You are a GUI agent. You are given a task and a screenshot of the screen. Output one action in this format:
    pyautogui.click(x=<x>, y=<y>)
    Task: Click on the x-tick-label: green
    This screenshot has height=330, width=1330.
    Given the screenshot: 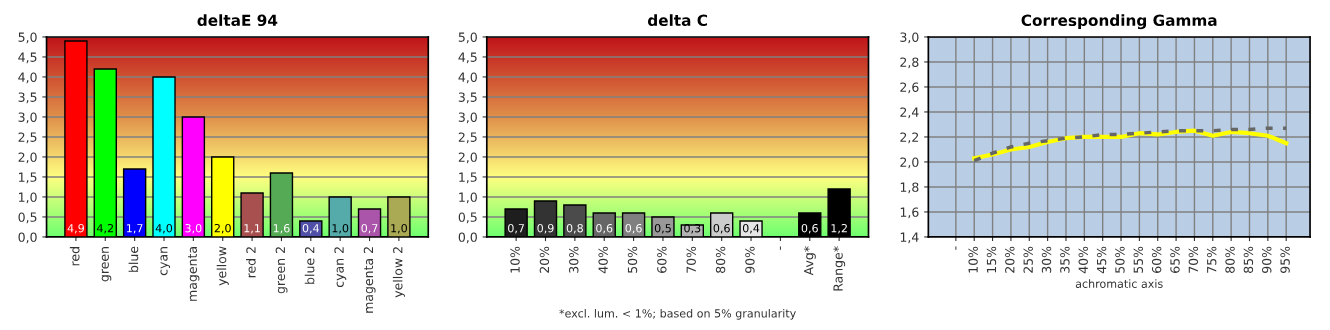 What is the action you would take?
    pyautogui.click(x=106, y=264)
    